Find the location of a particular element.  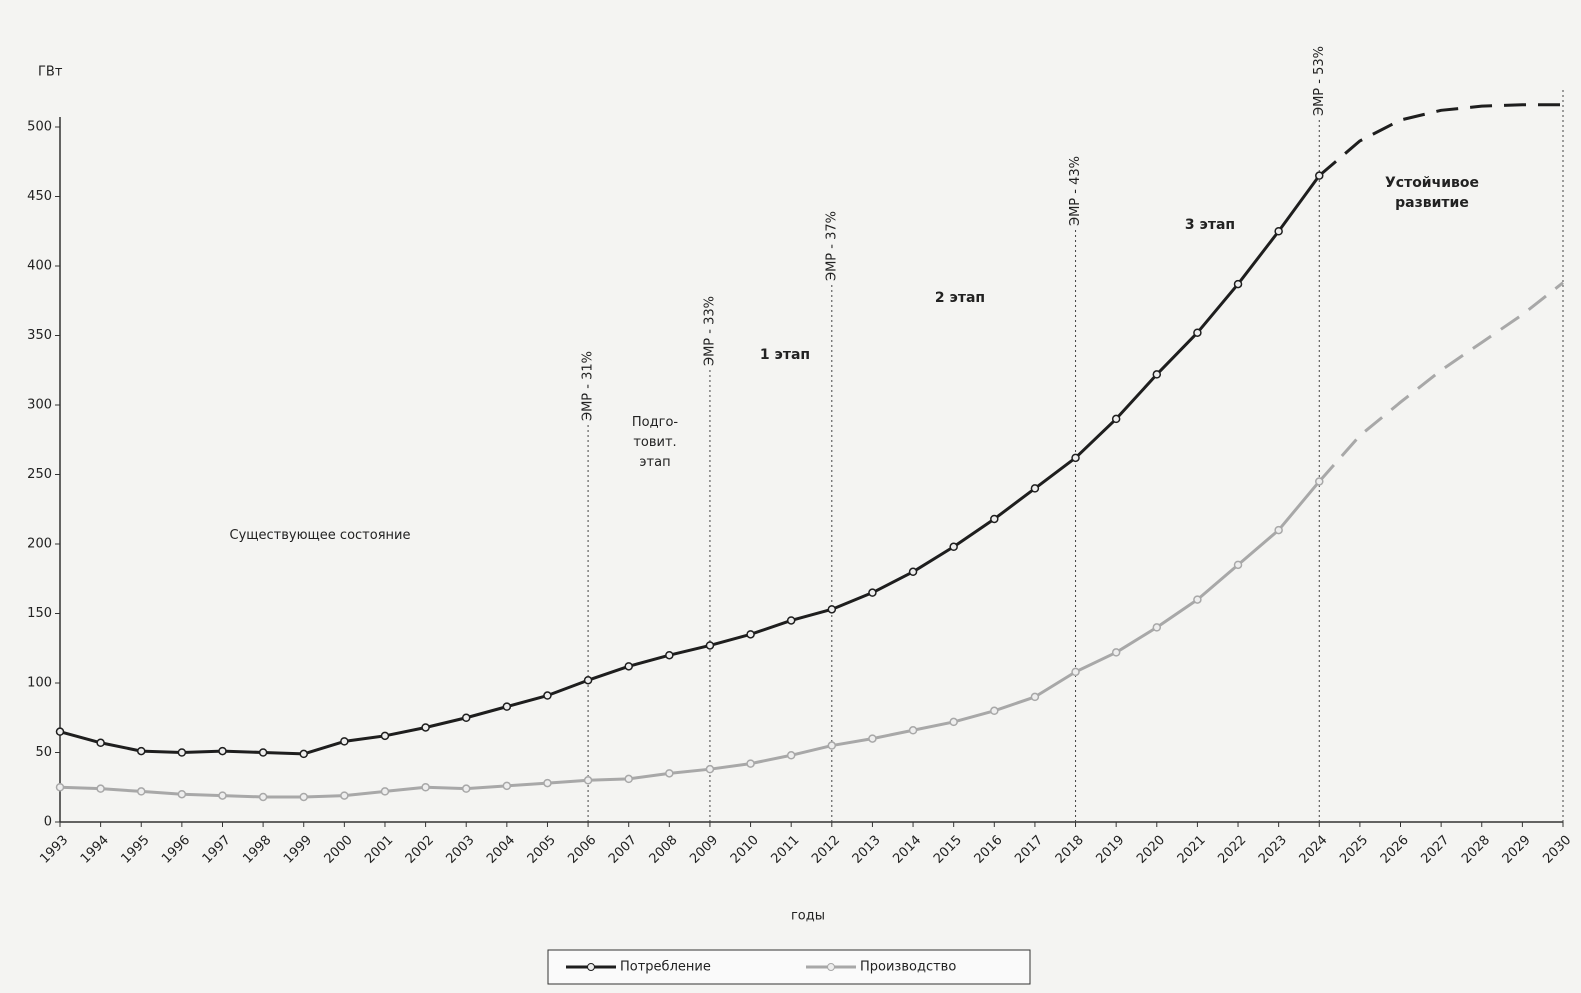

x-tick-label: 2020 is located at coordinates (1151, 850).